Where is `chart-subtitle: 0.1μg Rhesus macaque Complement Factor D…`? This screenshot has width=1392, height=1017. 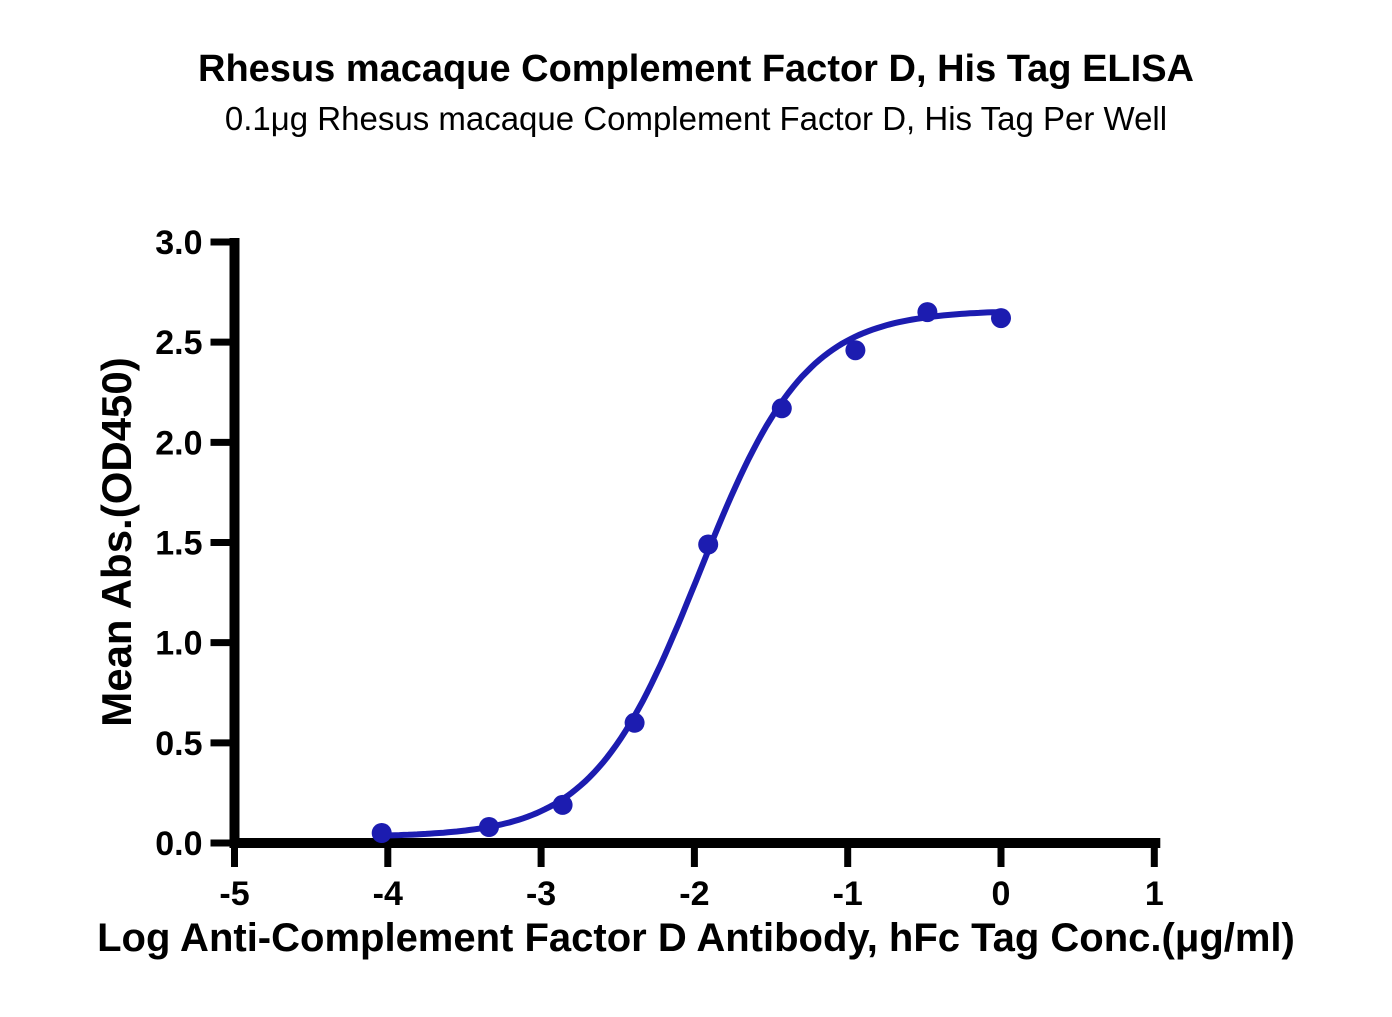 chart-subtitle: 0.1μg Rhesus macaque Complement Factor D… is located at coordinates (696, 118).